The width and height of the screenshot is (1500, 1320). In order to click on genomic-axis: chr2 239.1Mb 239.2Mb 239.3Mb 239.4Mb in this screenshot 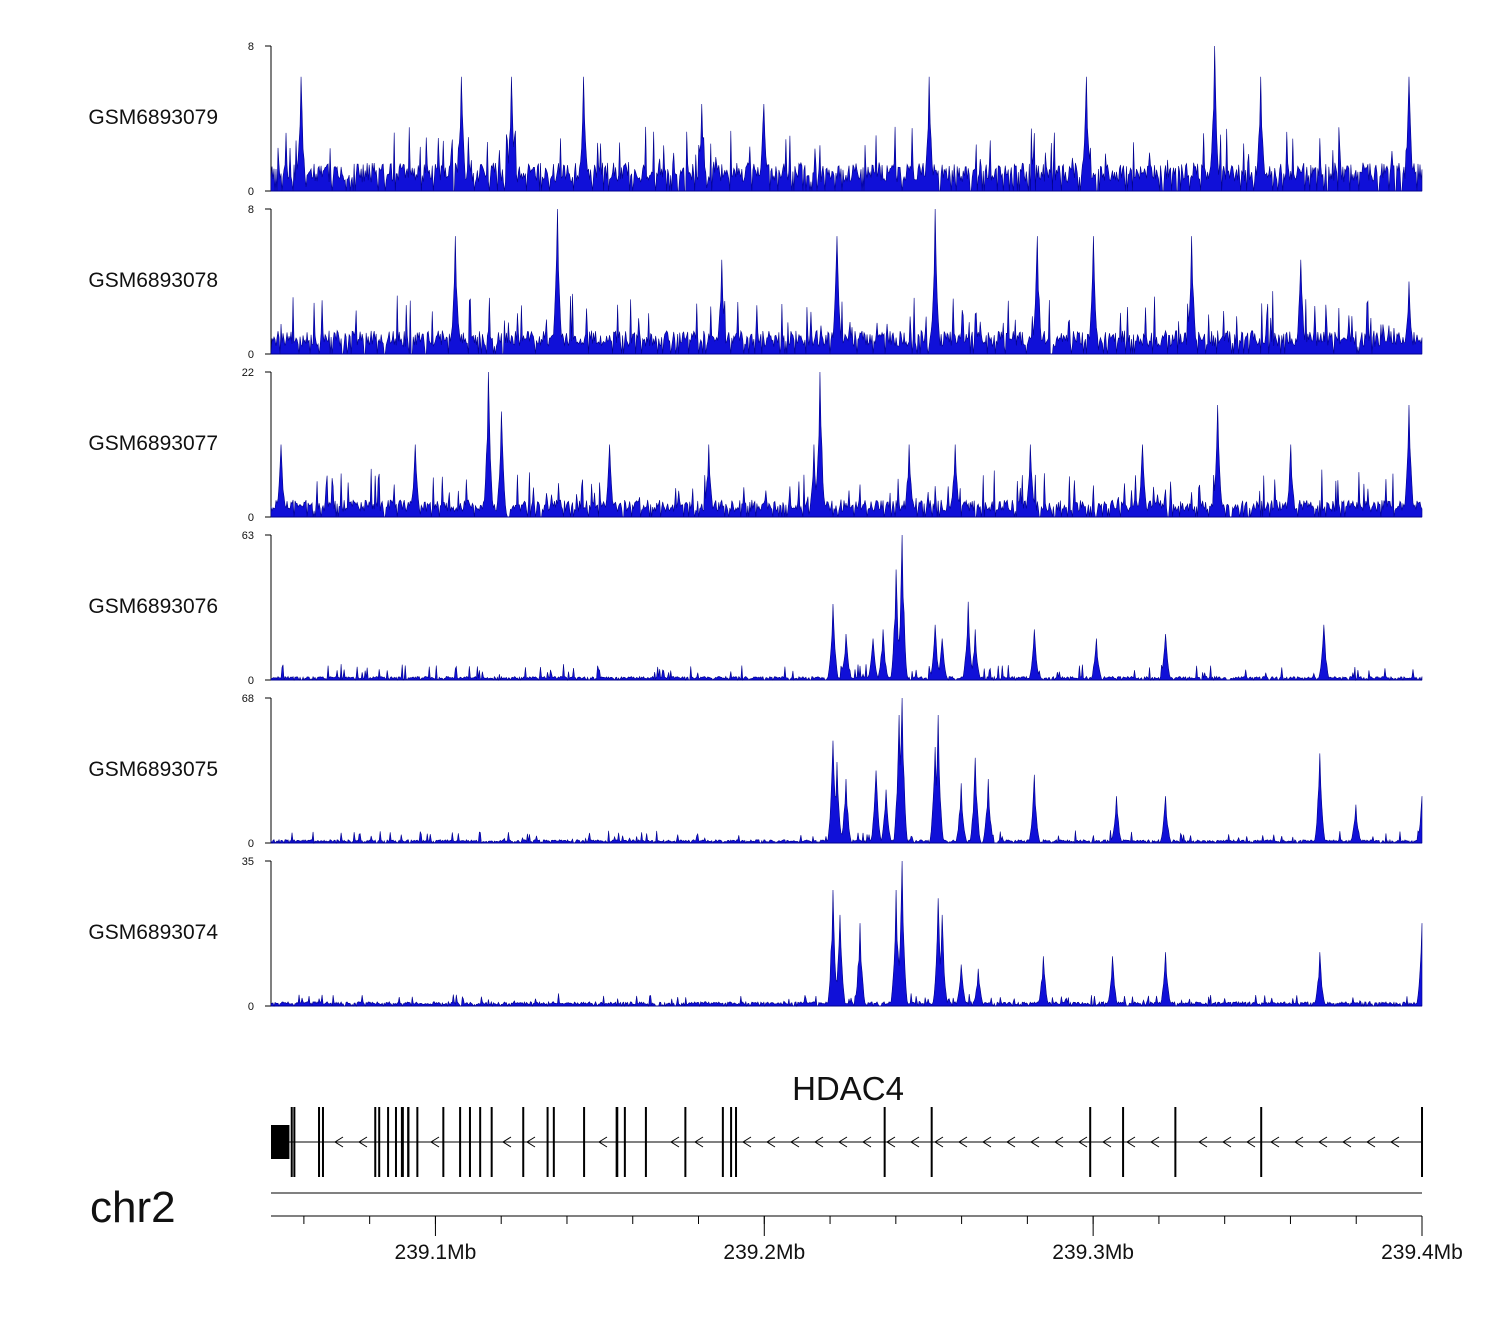, I will do `click(776, 1223)`.